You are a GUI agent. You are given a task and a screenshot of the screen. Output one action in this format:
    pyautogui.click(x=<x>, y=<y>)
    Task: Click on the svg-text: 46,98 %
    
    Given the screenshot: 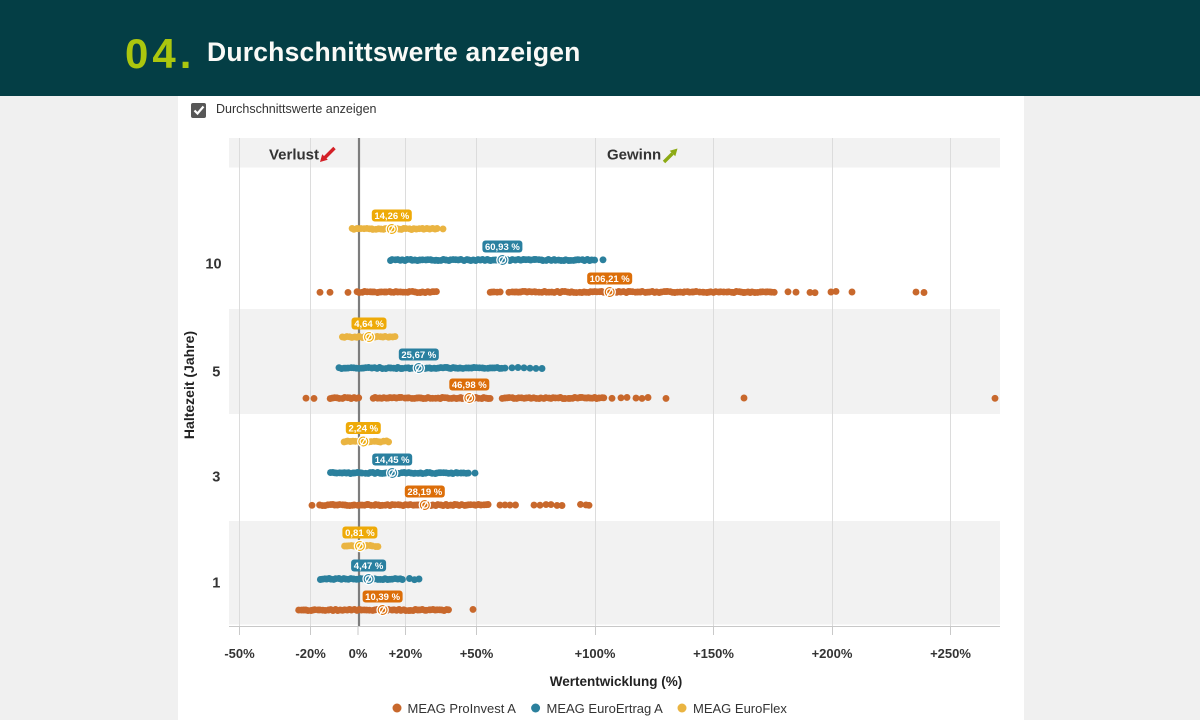 What is the action you would take?
    pyautogui.click(x=469, y=385)
    